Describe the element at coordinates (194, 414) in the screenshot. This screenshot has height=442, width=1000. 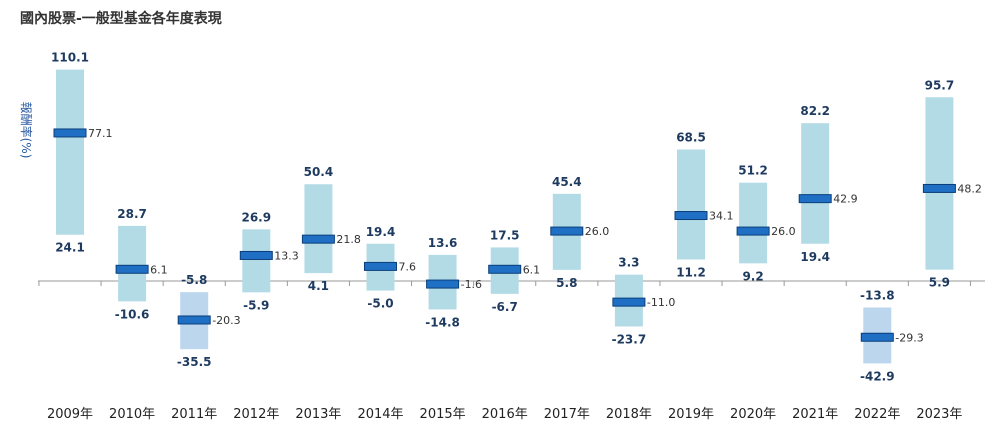
I see `x-tick-label: 2011年` at that location.